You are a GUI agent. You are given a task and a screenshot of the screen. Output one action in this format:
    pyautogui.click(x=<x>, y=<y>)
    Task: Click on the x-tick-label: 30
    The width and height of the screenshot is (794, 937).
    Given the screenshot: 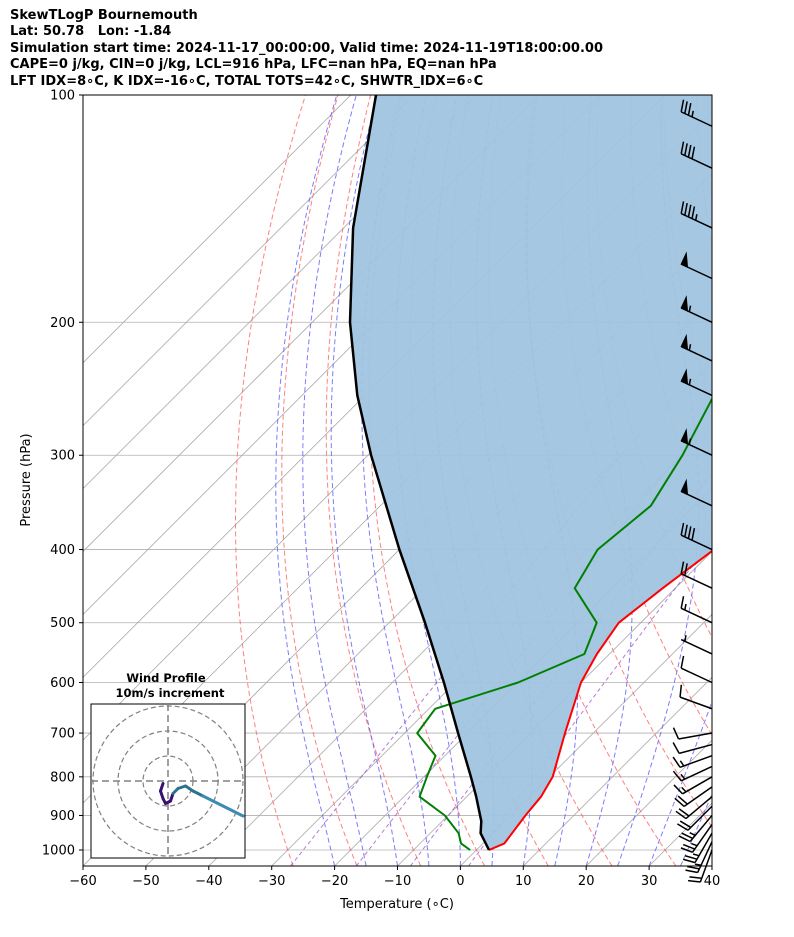 What is the action you would take?
    pyautogui.click(x=649, y=881)
    